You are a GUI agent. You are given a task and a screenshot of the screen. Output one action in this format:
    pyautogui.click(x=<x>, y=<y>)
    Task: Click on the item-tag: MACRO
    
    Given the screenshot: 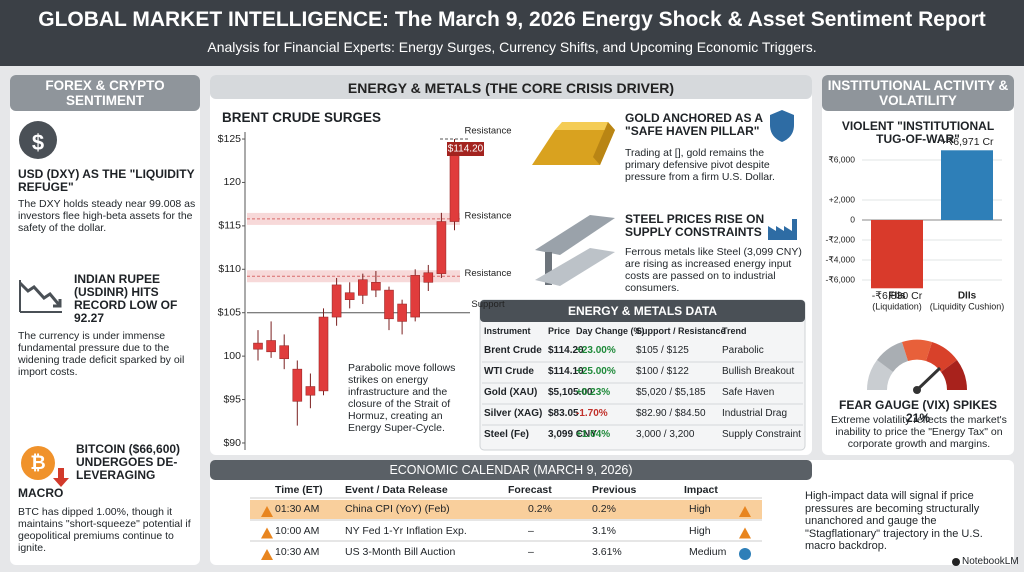 What is the action you would take?
    pyautogui.click(x=41, y=493)
    